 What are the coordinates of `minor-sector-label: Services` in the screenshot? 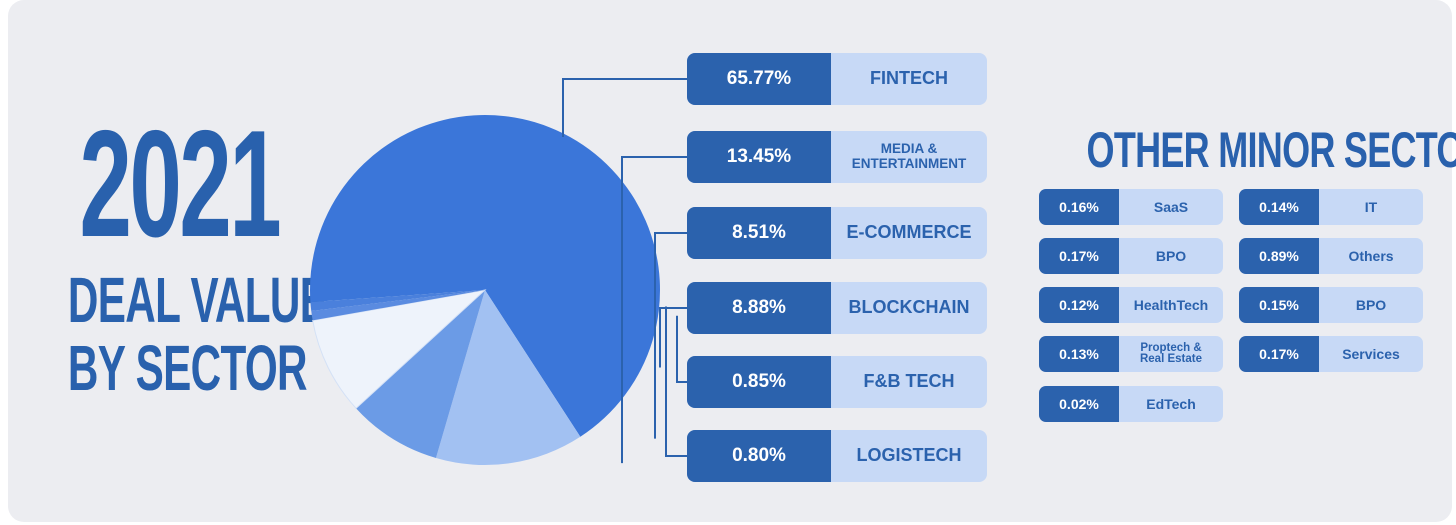 It's located at (1371, 354).